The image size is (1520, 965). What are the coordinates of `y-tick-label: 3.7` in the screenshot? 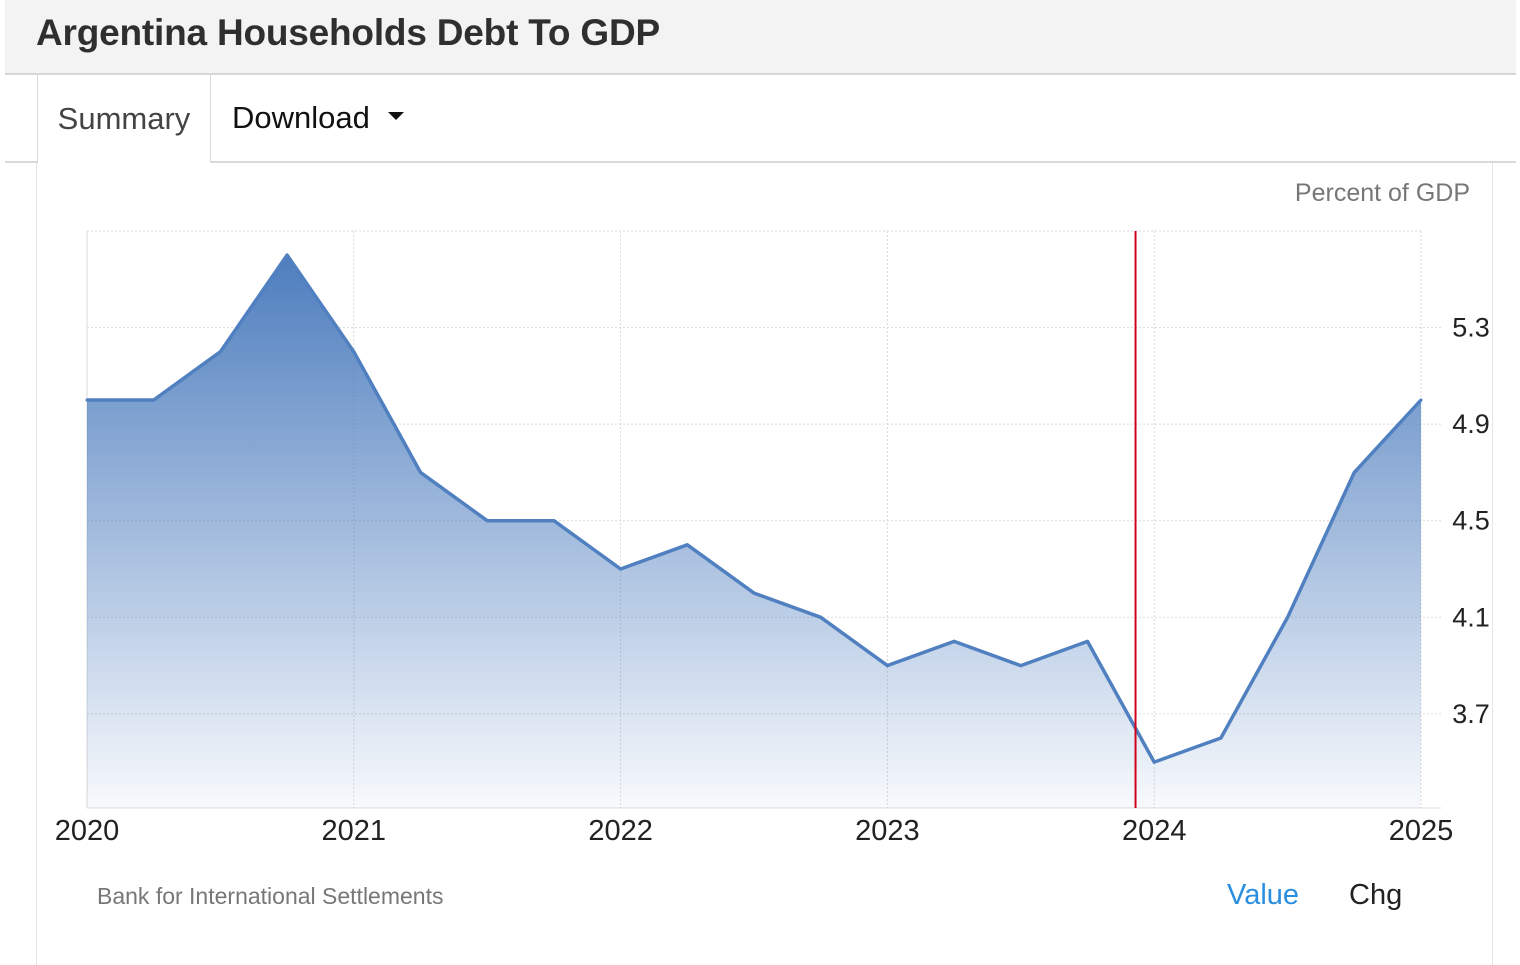 It's located at (1471, 714).